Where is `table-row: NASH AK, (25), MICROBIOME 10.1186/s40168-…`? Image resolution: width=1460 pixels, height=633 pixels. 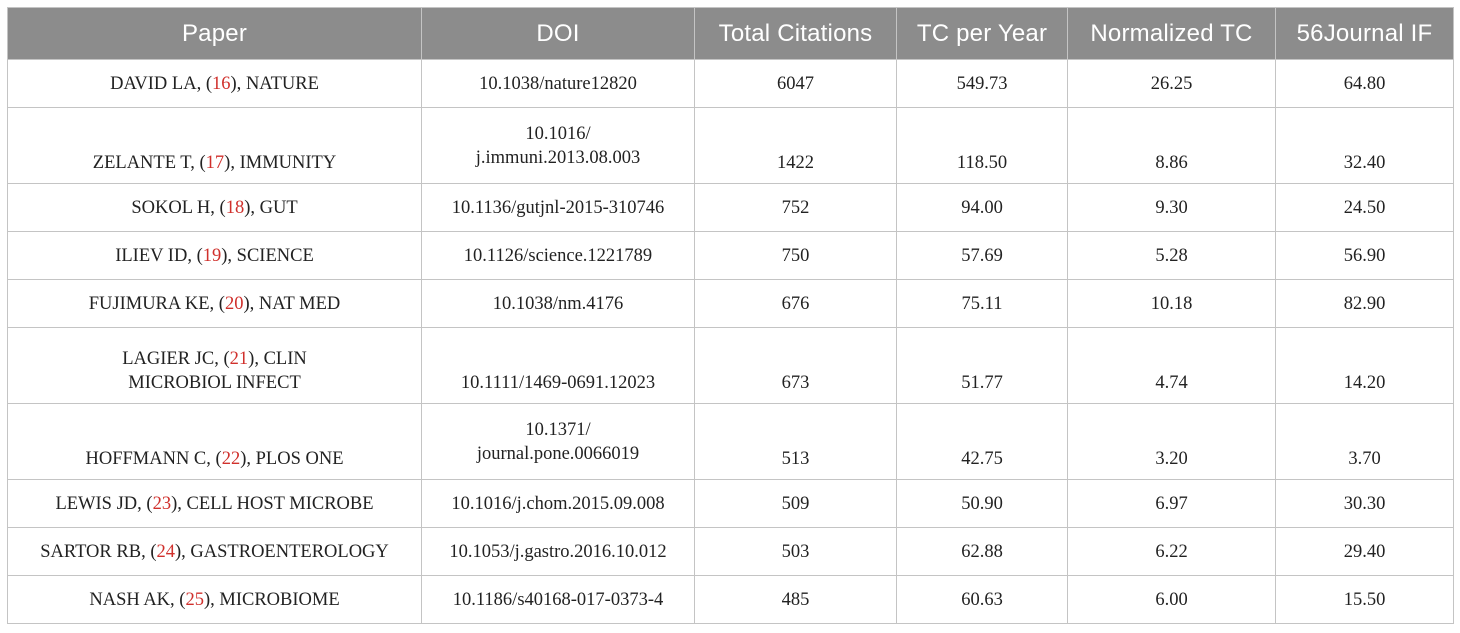 table-row: NASH AK, (25), MICROBIOME 10.1186/s40168-… is located at coordinates (730, 599).